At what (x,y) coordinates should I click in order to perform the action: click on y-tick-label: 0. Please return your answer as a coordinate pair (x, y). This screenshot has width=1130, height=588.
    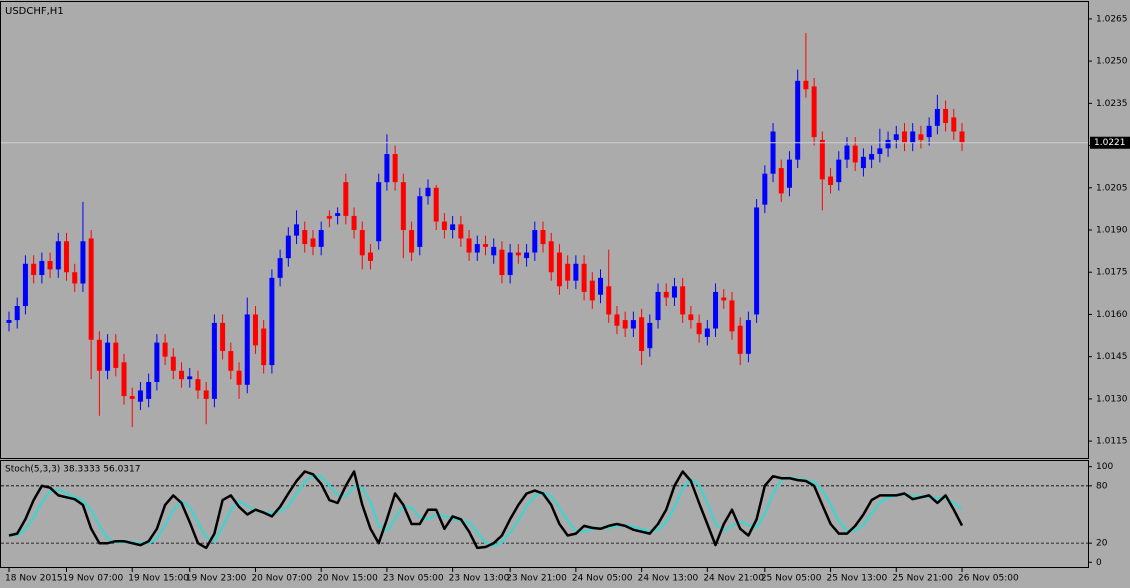
    Looking at the image, I should click on (1099, 563).